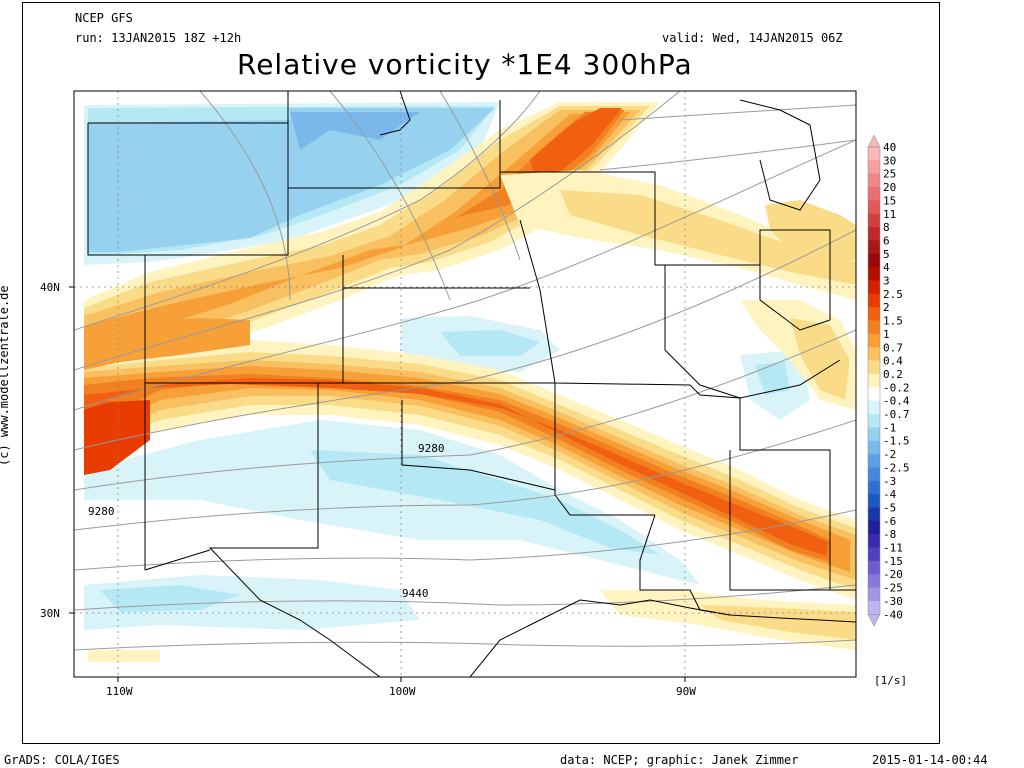 This screenshot has width=1024, height=768. What do you see at coordinates (893, 294) in the screenshot?
I see `colorbar-label: 2.5` at bounding box center [893, 294].